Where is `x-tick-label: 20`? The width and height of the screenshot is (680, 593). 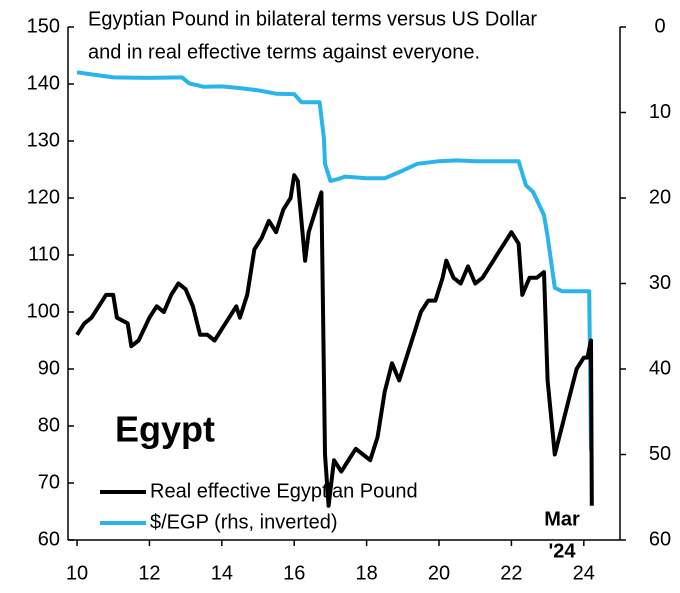 x-tick-label: 20 is located at coordinates (439, 573).